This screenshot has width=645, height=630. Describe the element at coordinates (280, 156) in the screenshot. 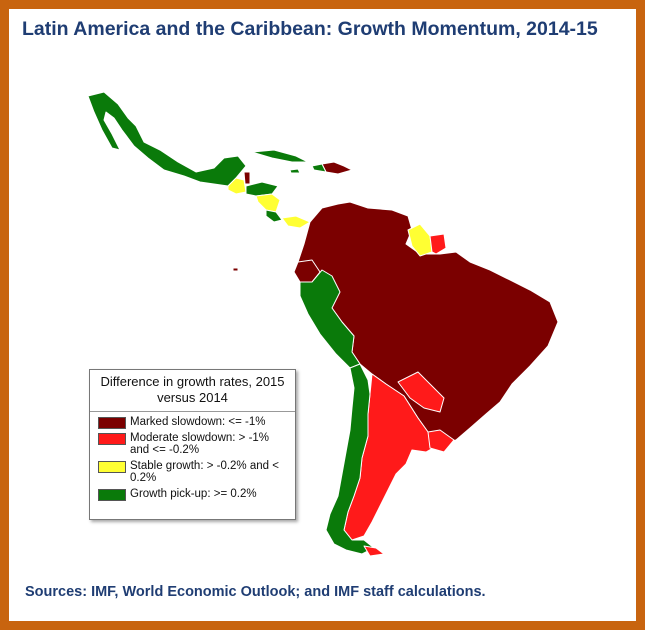

I see `region-cuba` at that location.